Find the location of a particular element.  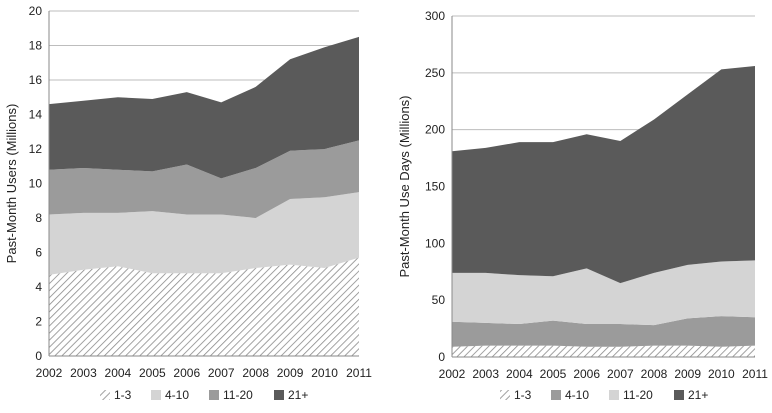

y-tick-label: 18 is located at coordinates (36, 46).